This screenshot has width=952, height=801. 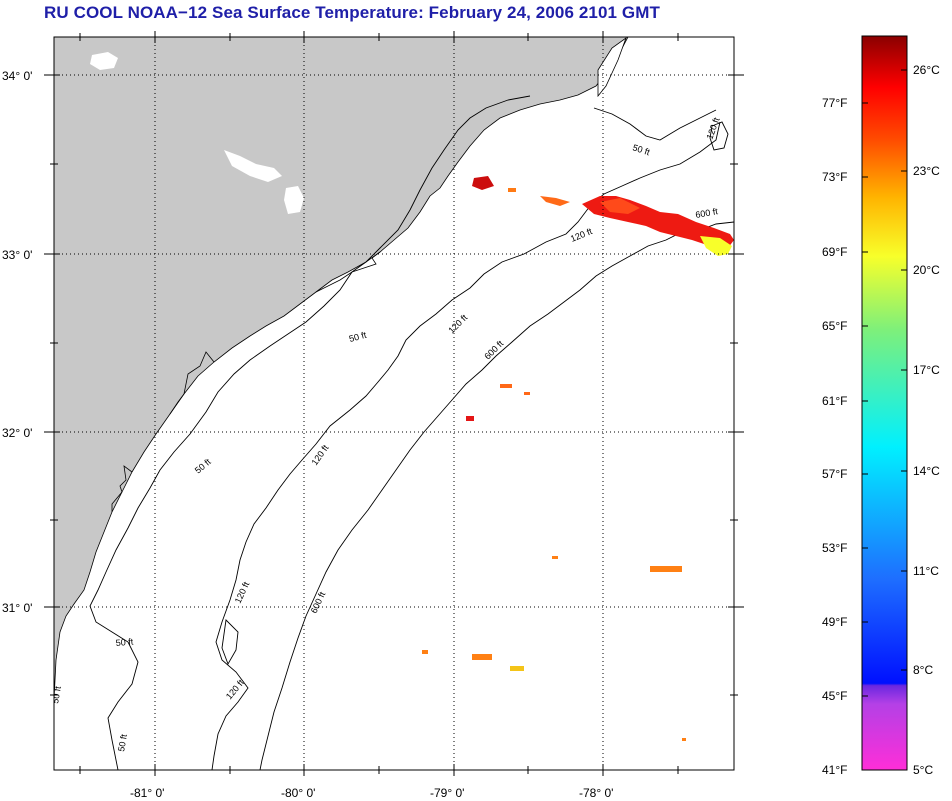 I want to click on colorbar-c-label: 20°C, so click(x=926, y=270).